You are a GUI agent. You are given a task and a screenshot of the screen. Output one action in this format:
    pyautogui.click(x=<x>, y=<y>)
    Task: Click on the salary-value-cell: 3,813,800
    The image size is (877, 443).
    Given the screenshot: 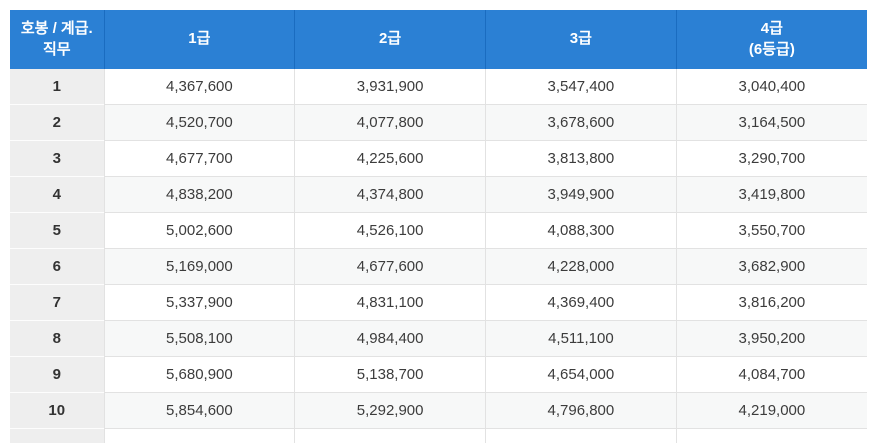 What is the action you would take?
    pyautogui.click(x=581, y=159)
    